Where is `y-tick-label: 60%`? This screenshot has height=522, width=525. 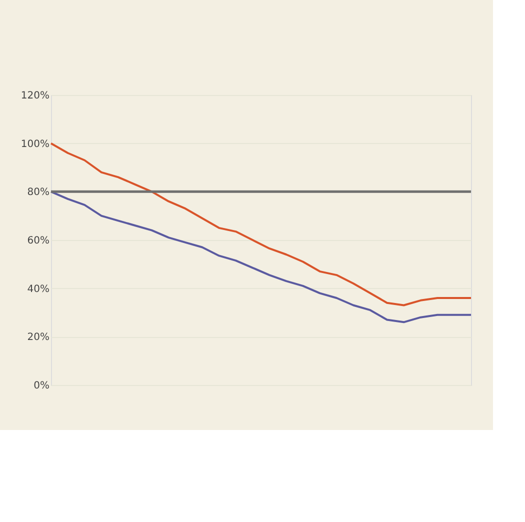
y-tick-label: 60% is located at coordinates (38, 241).